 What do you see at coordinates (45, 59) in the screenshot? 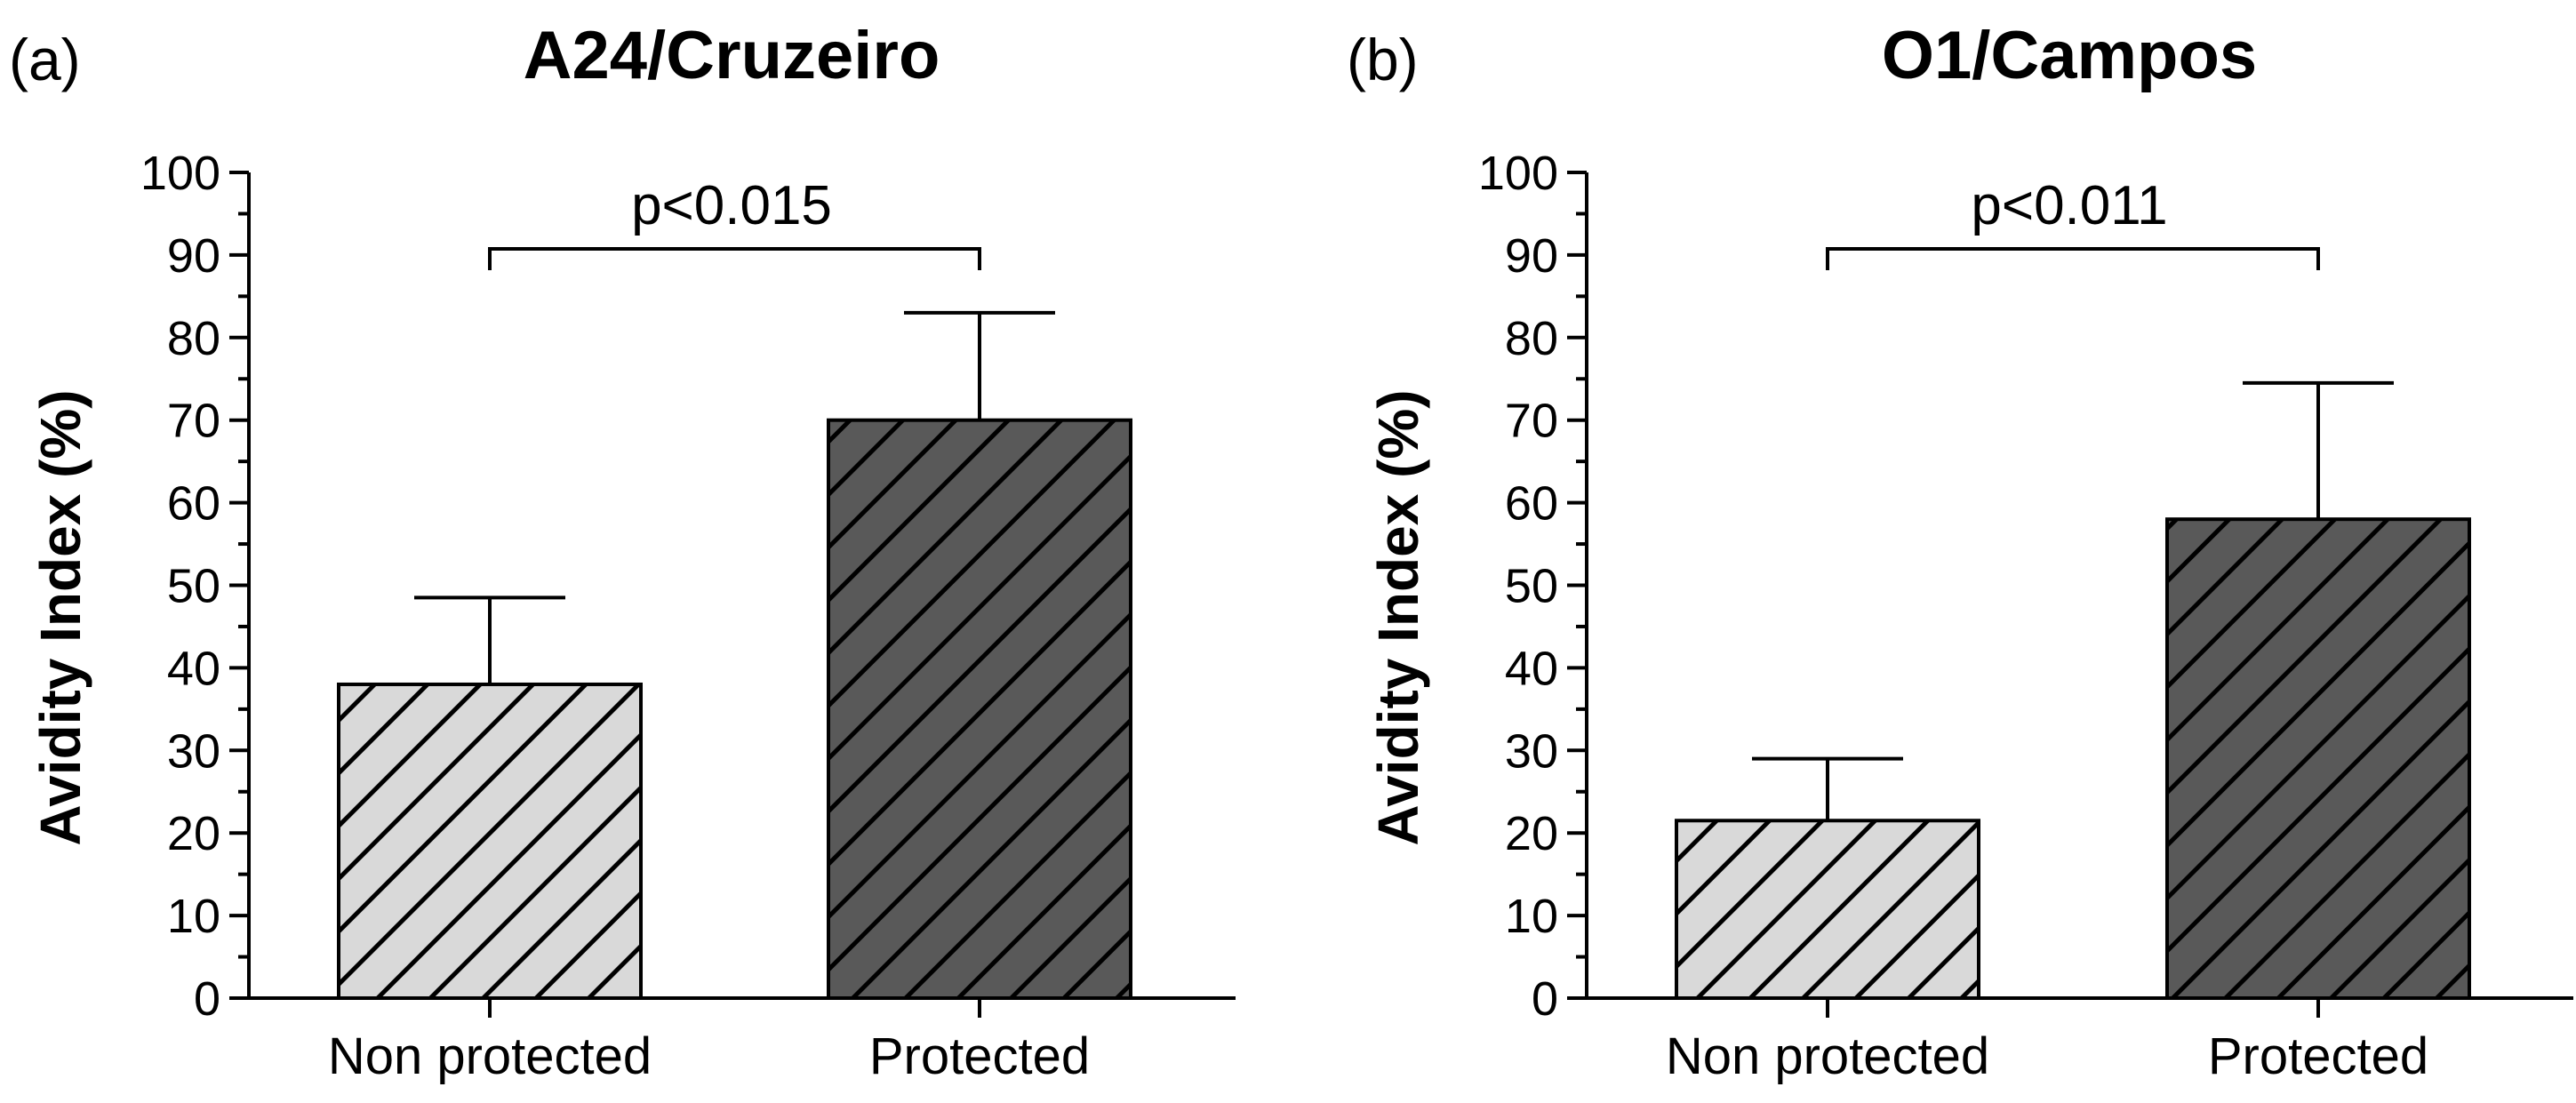
I see `panel-label: (a)` at bounding box center [45, 59].